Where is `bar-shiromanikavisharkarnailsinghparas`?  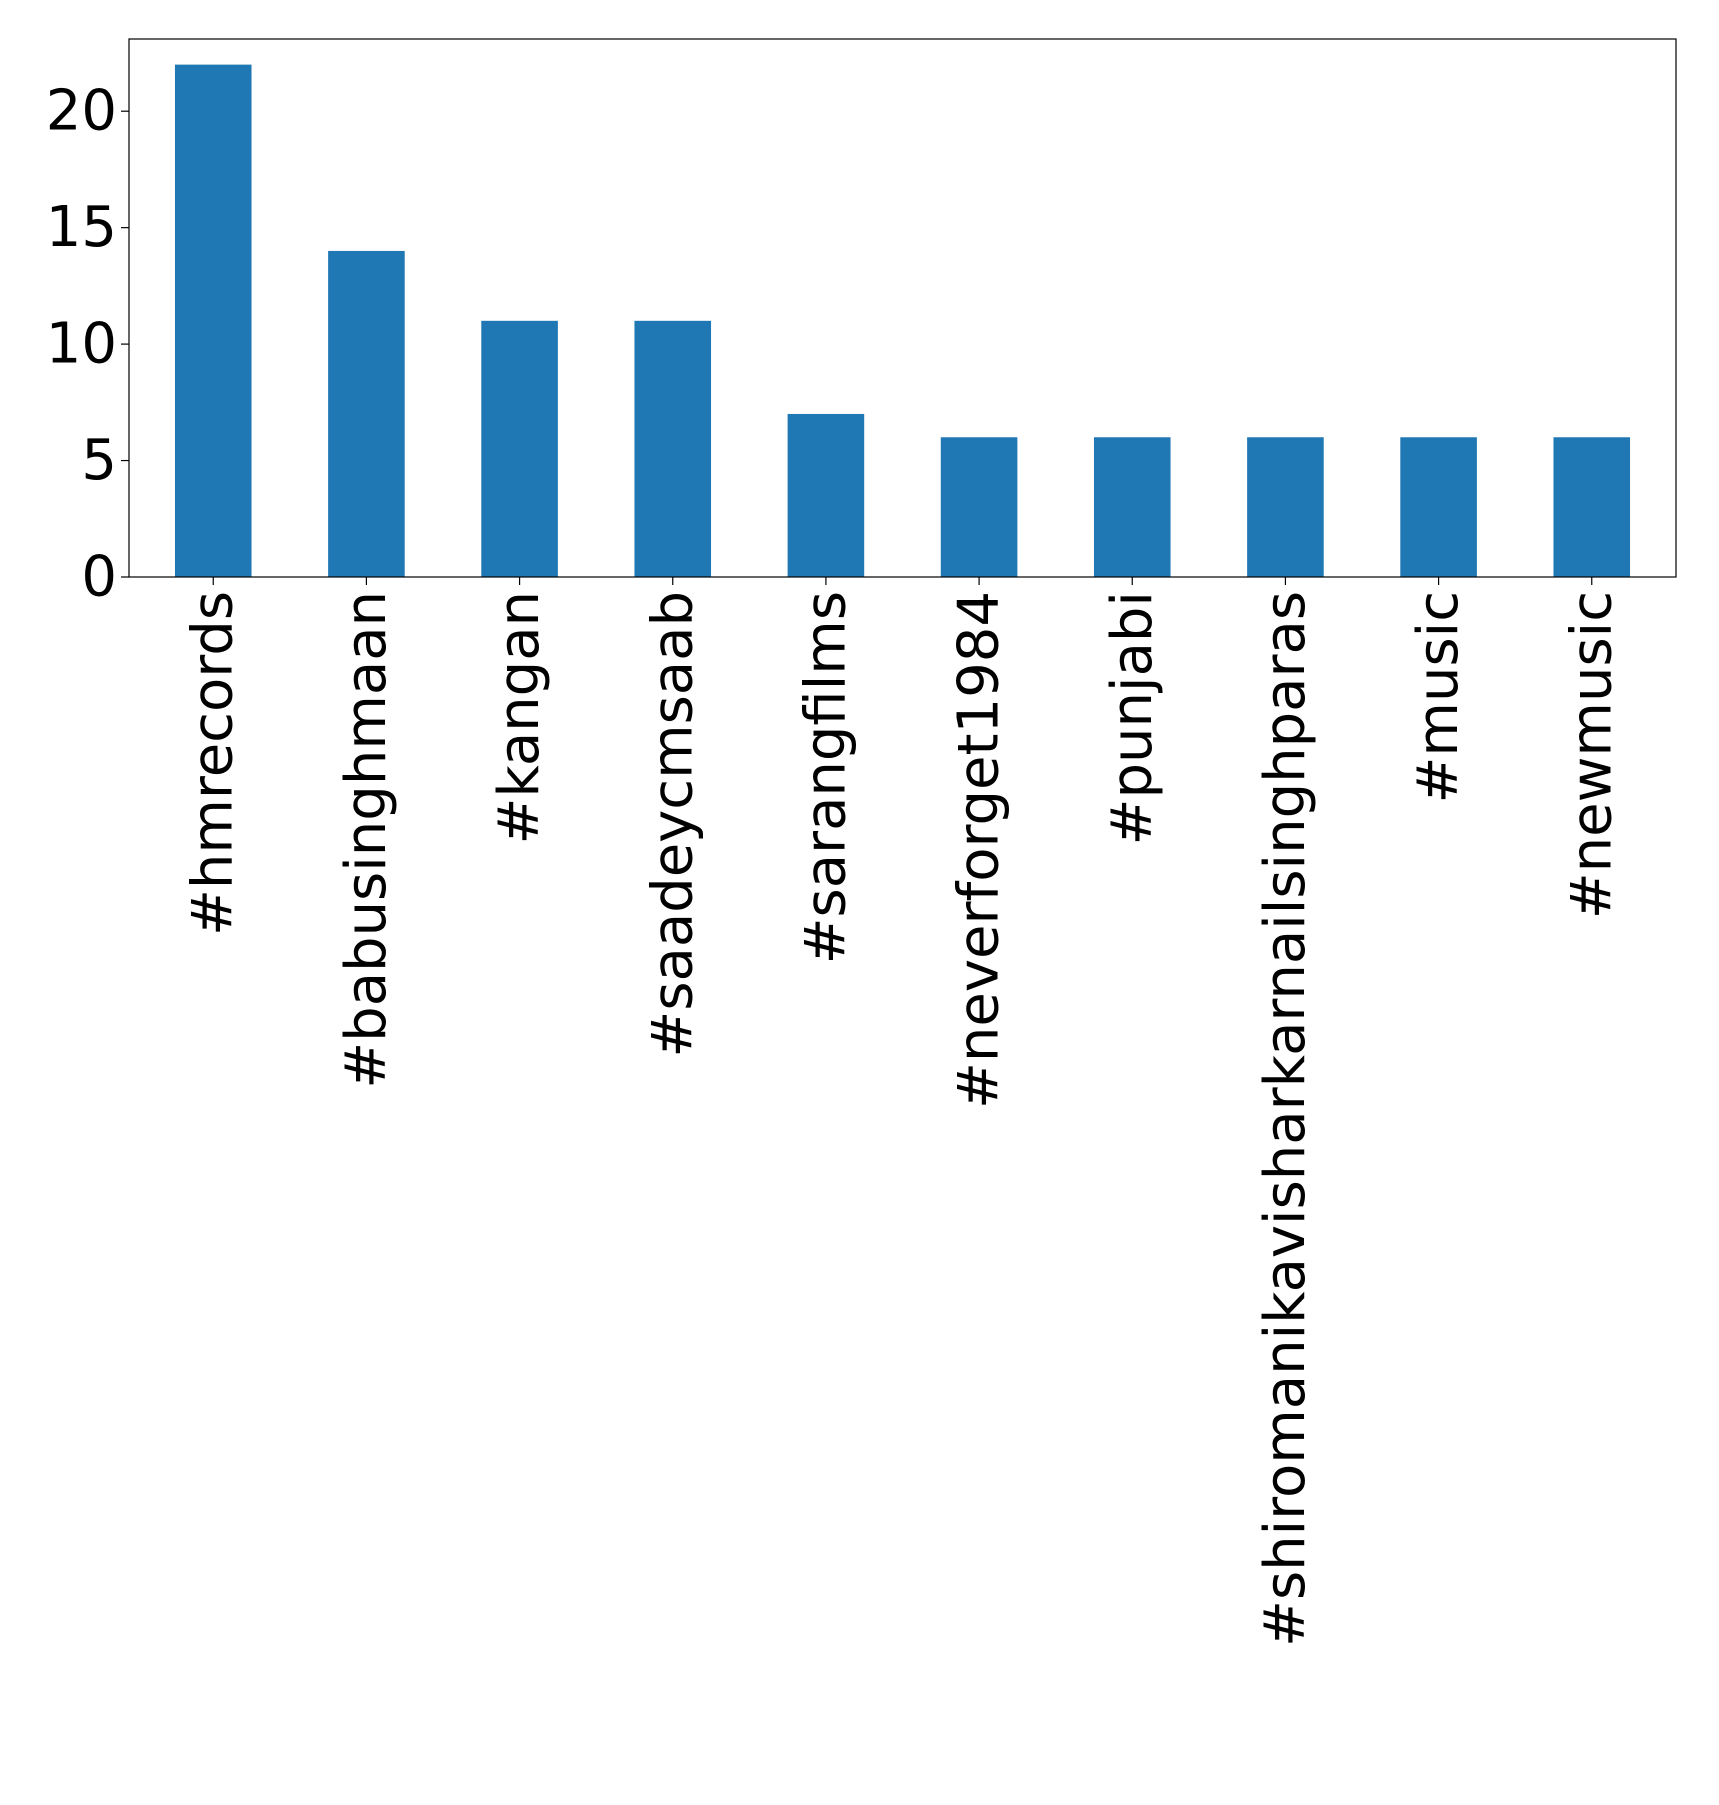
bar-shiromanikavisharkarnailsinghparas is located at coordinates (1285, 507).